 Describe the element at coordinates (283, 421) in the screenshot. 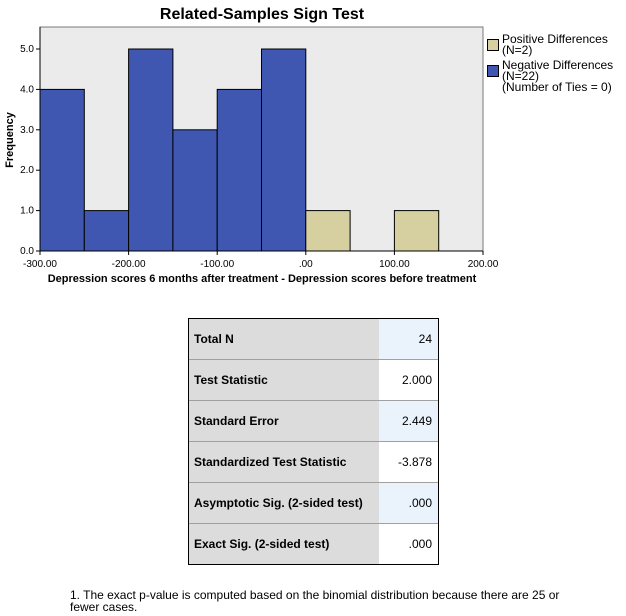

I see `row-label: Standard Error` at that location.